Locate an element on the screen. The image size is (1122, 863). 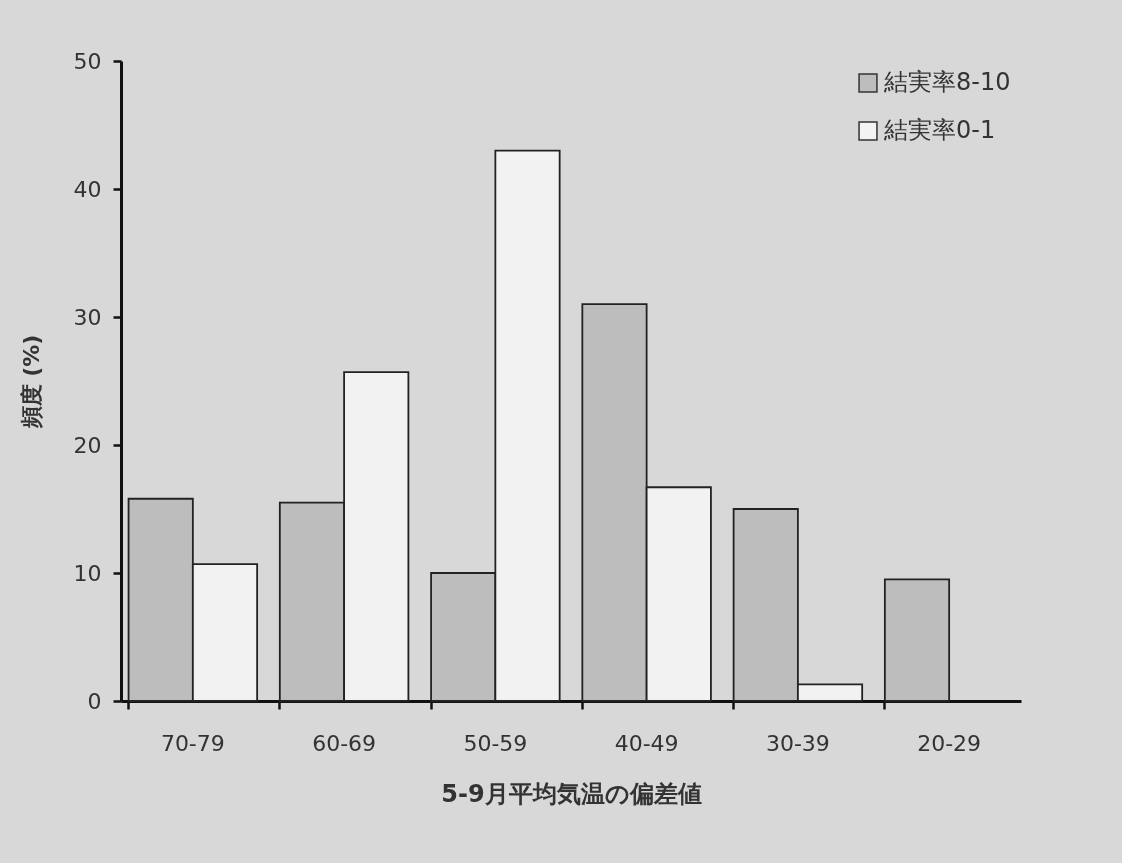
y-tick-label: 10 is located at coordinates (87, 573).